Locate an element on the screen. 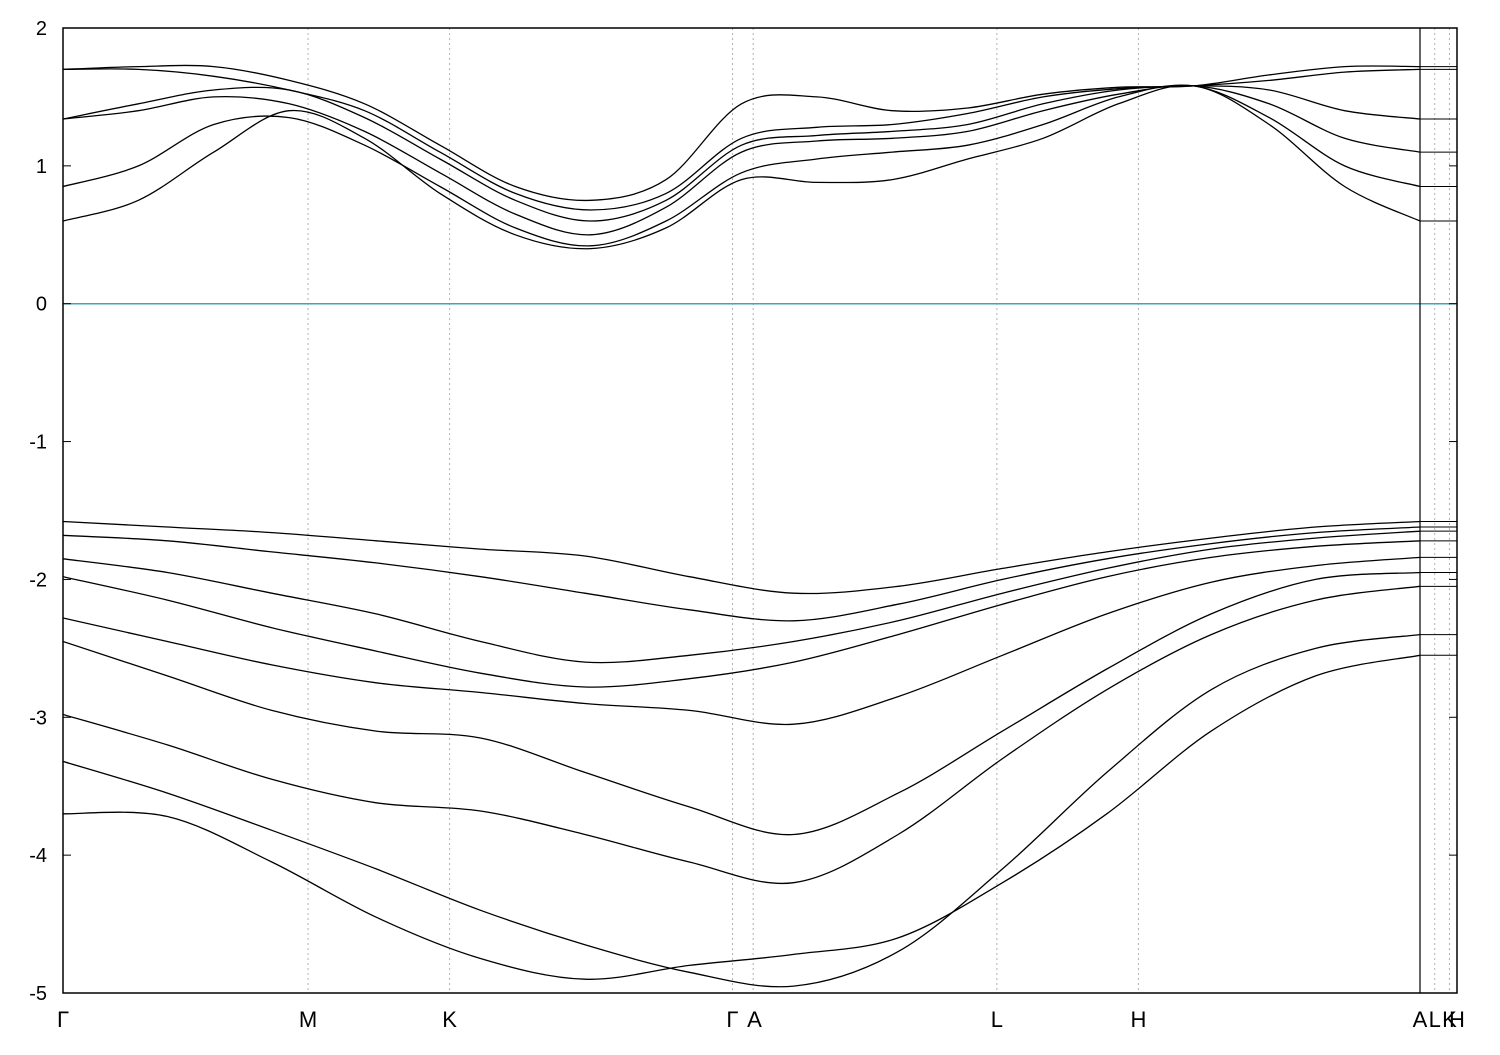  y-tick-label: -1 is located at coordinates (38, 443).